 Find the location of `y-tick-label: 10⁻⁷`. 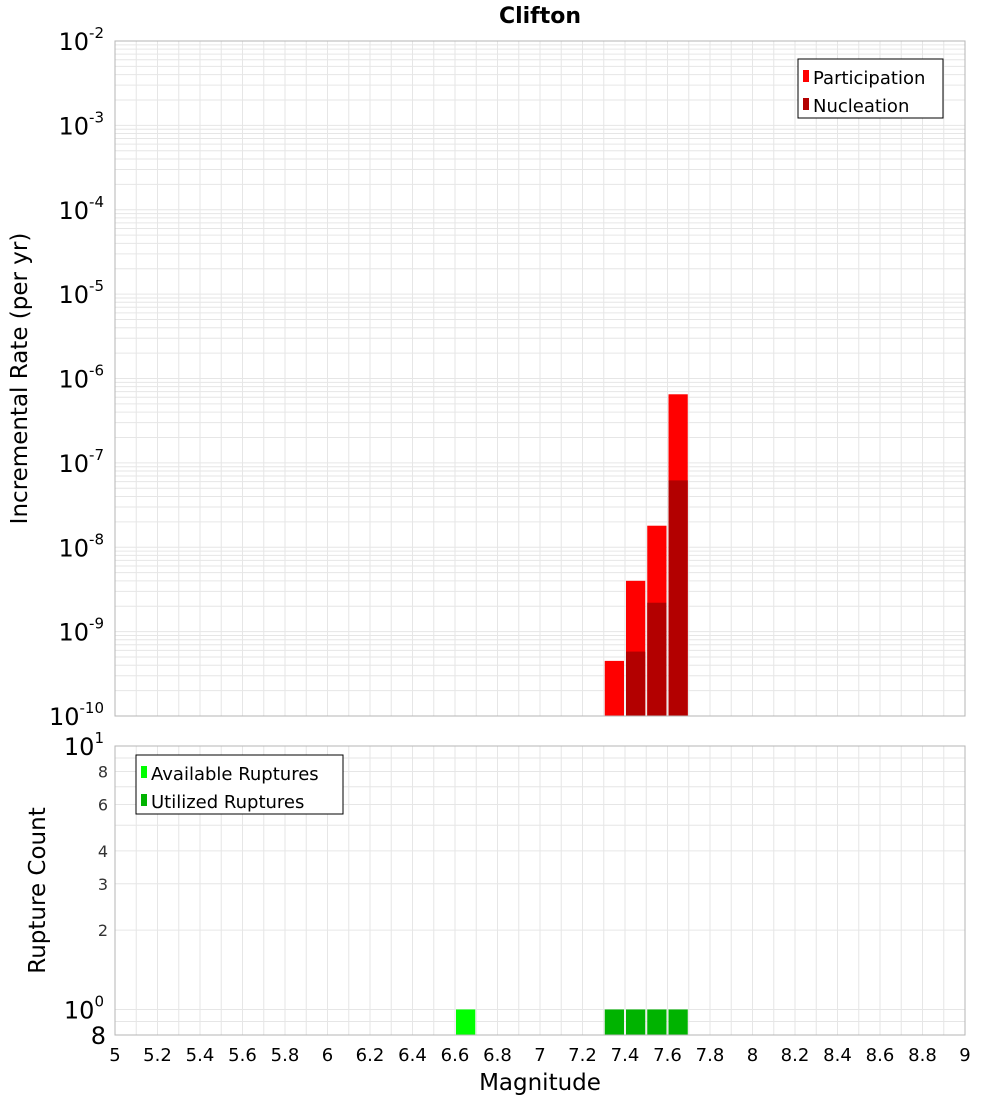

y-tick-label: 10⁻⁷ is located at coordinates (81, 462).